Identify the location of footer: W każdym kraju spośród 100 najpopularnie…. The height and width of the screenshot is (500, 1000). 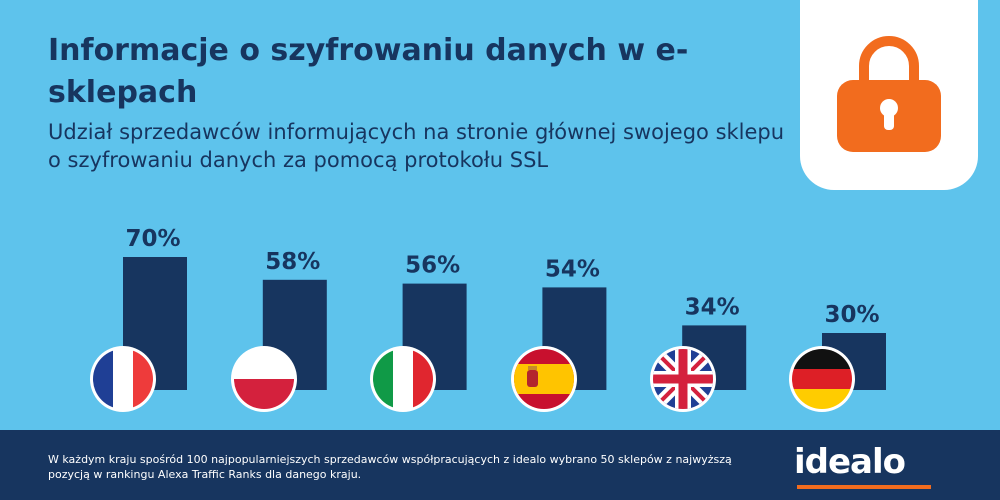
(500, 465).